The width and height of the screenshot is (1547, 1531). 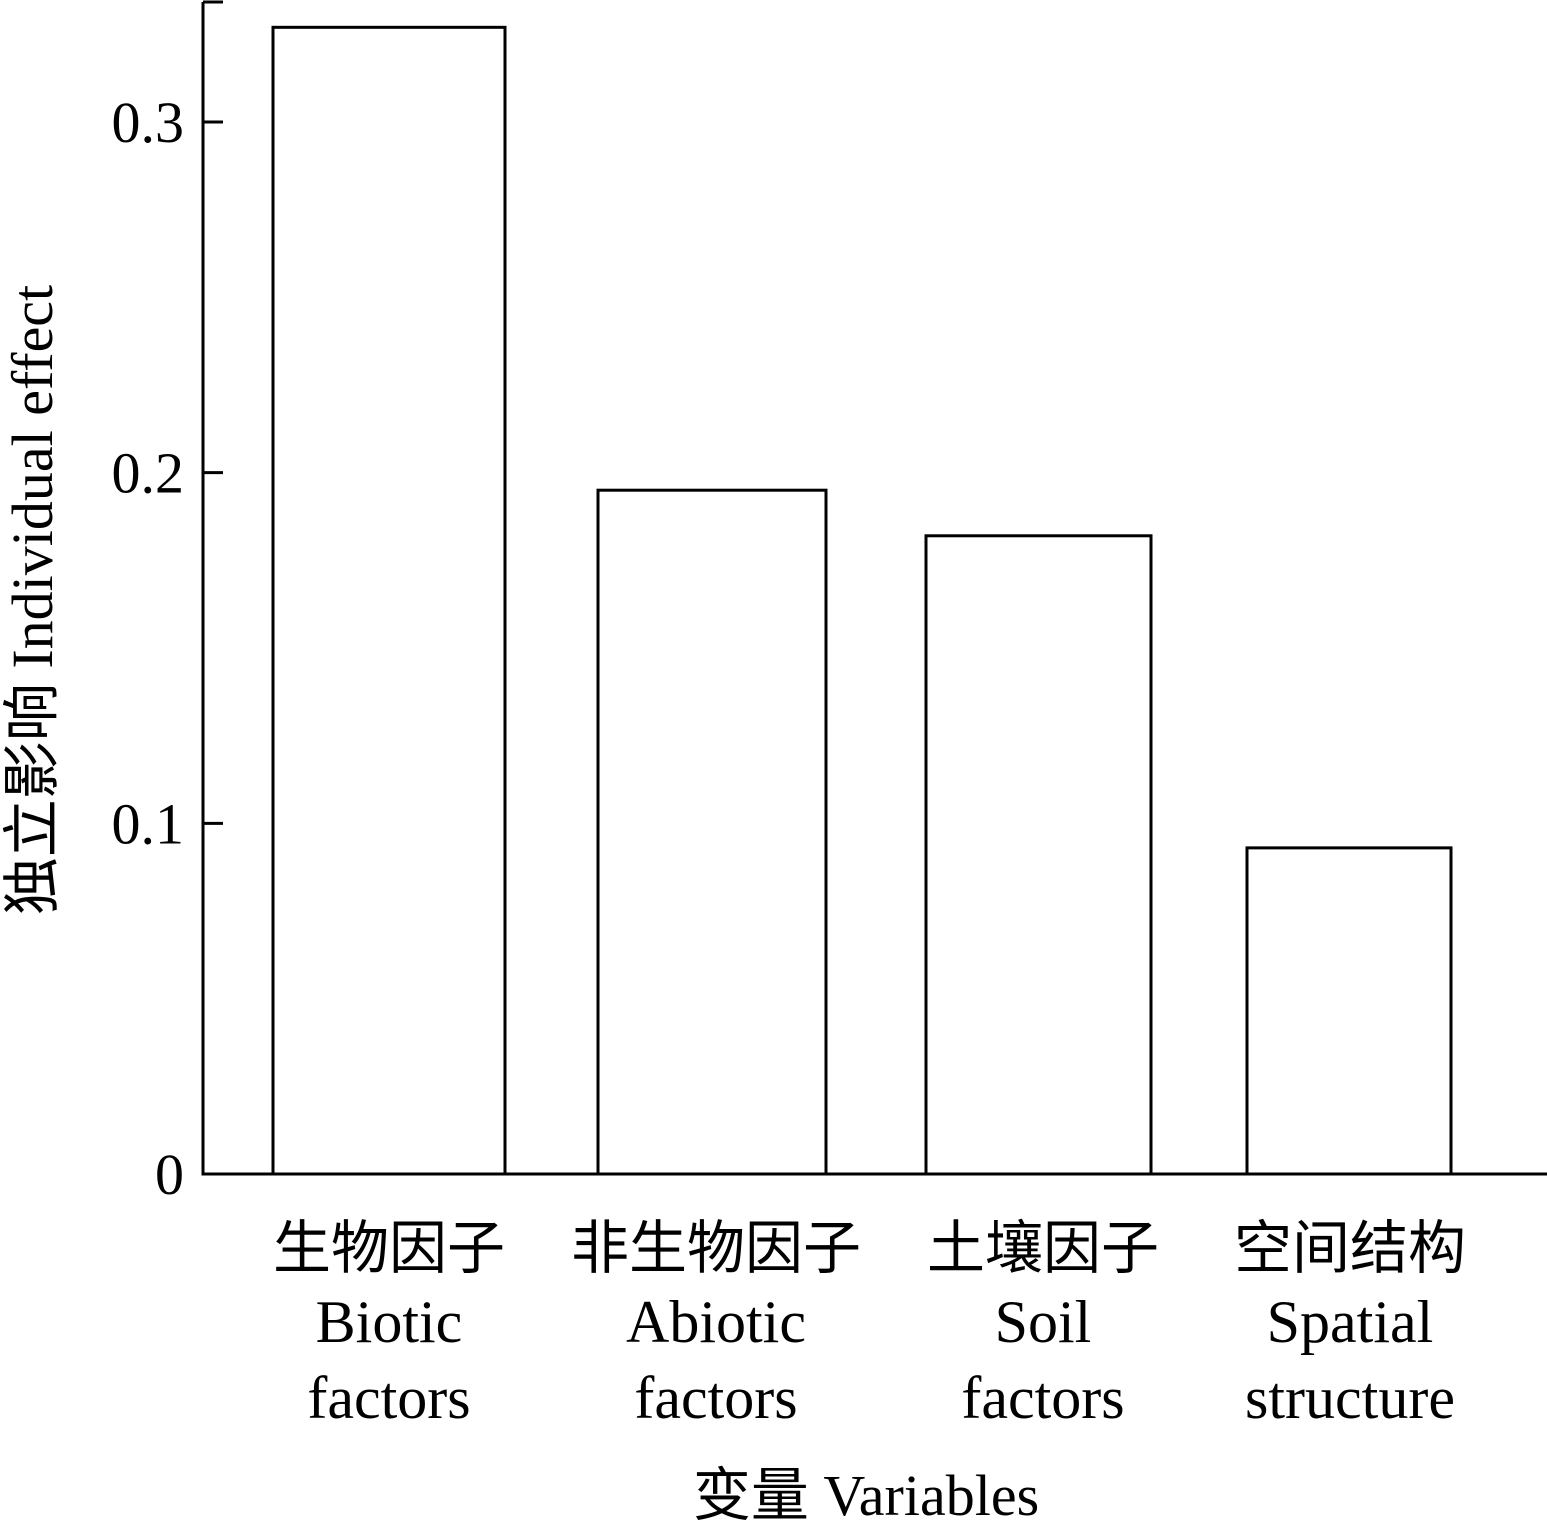 I want to click on category-label: 土壤因子 Soil factors, so click(x=1043, y=1323).